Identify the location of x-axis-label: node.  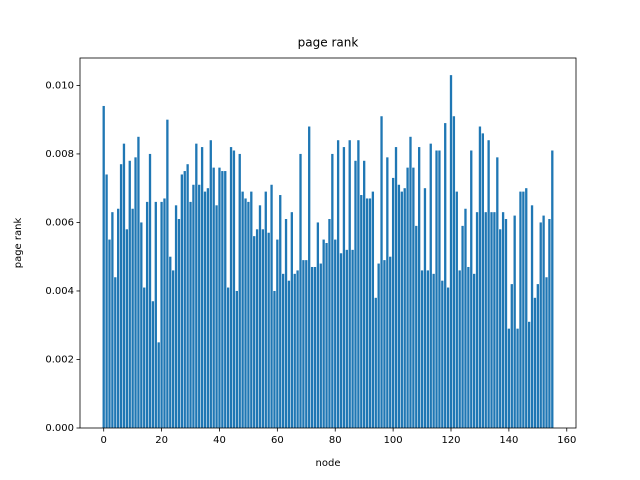
(328, 463).